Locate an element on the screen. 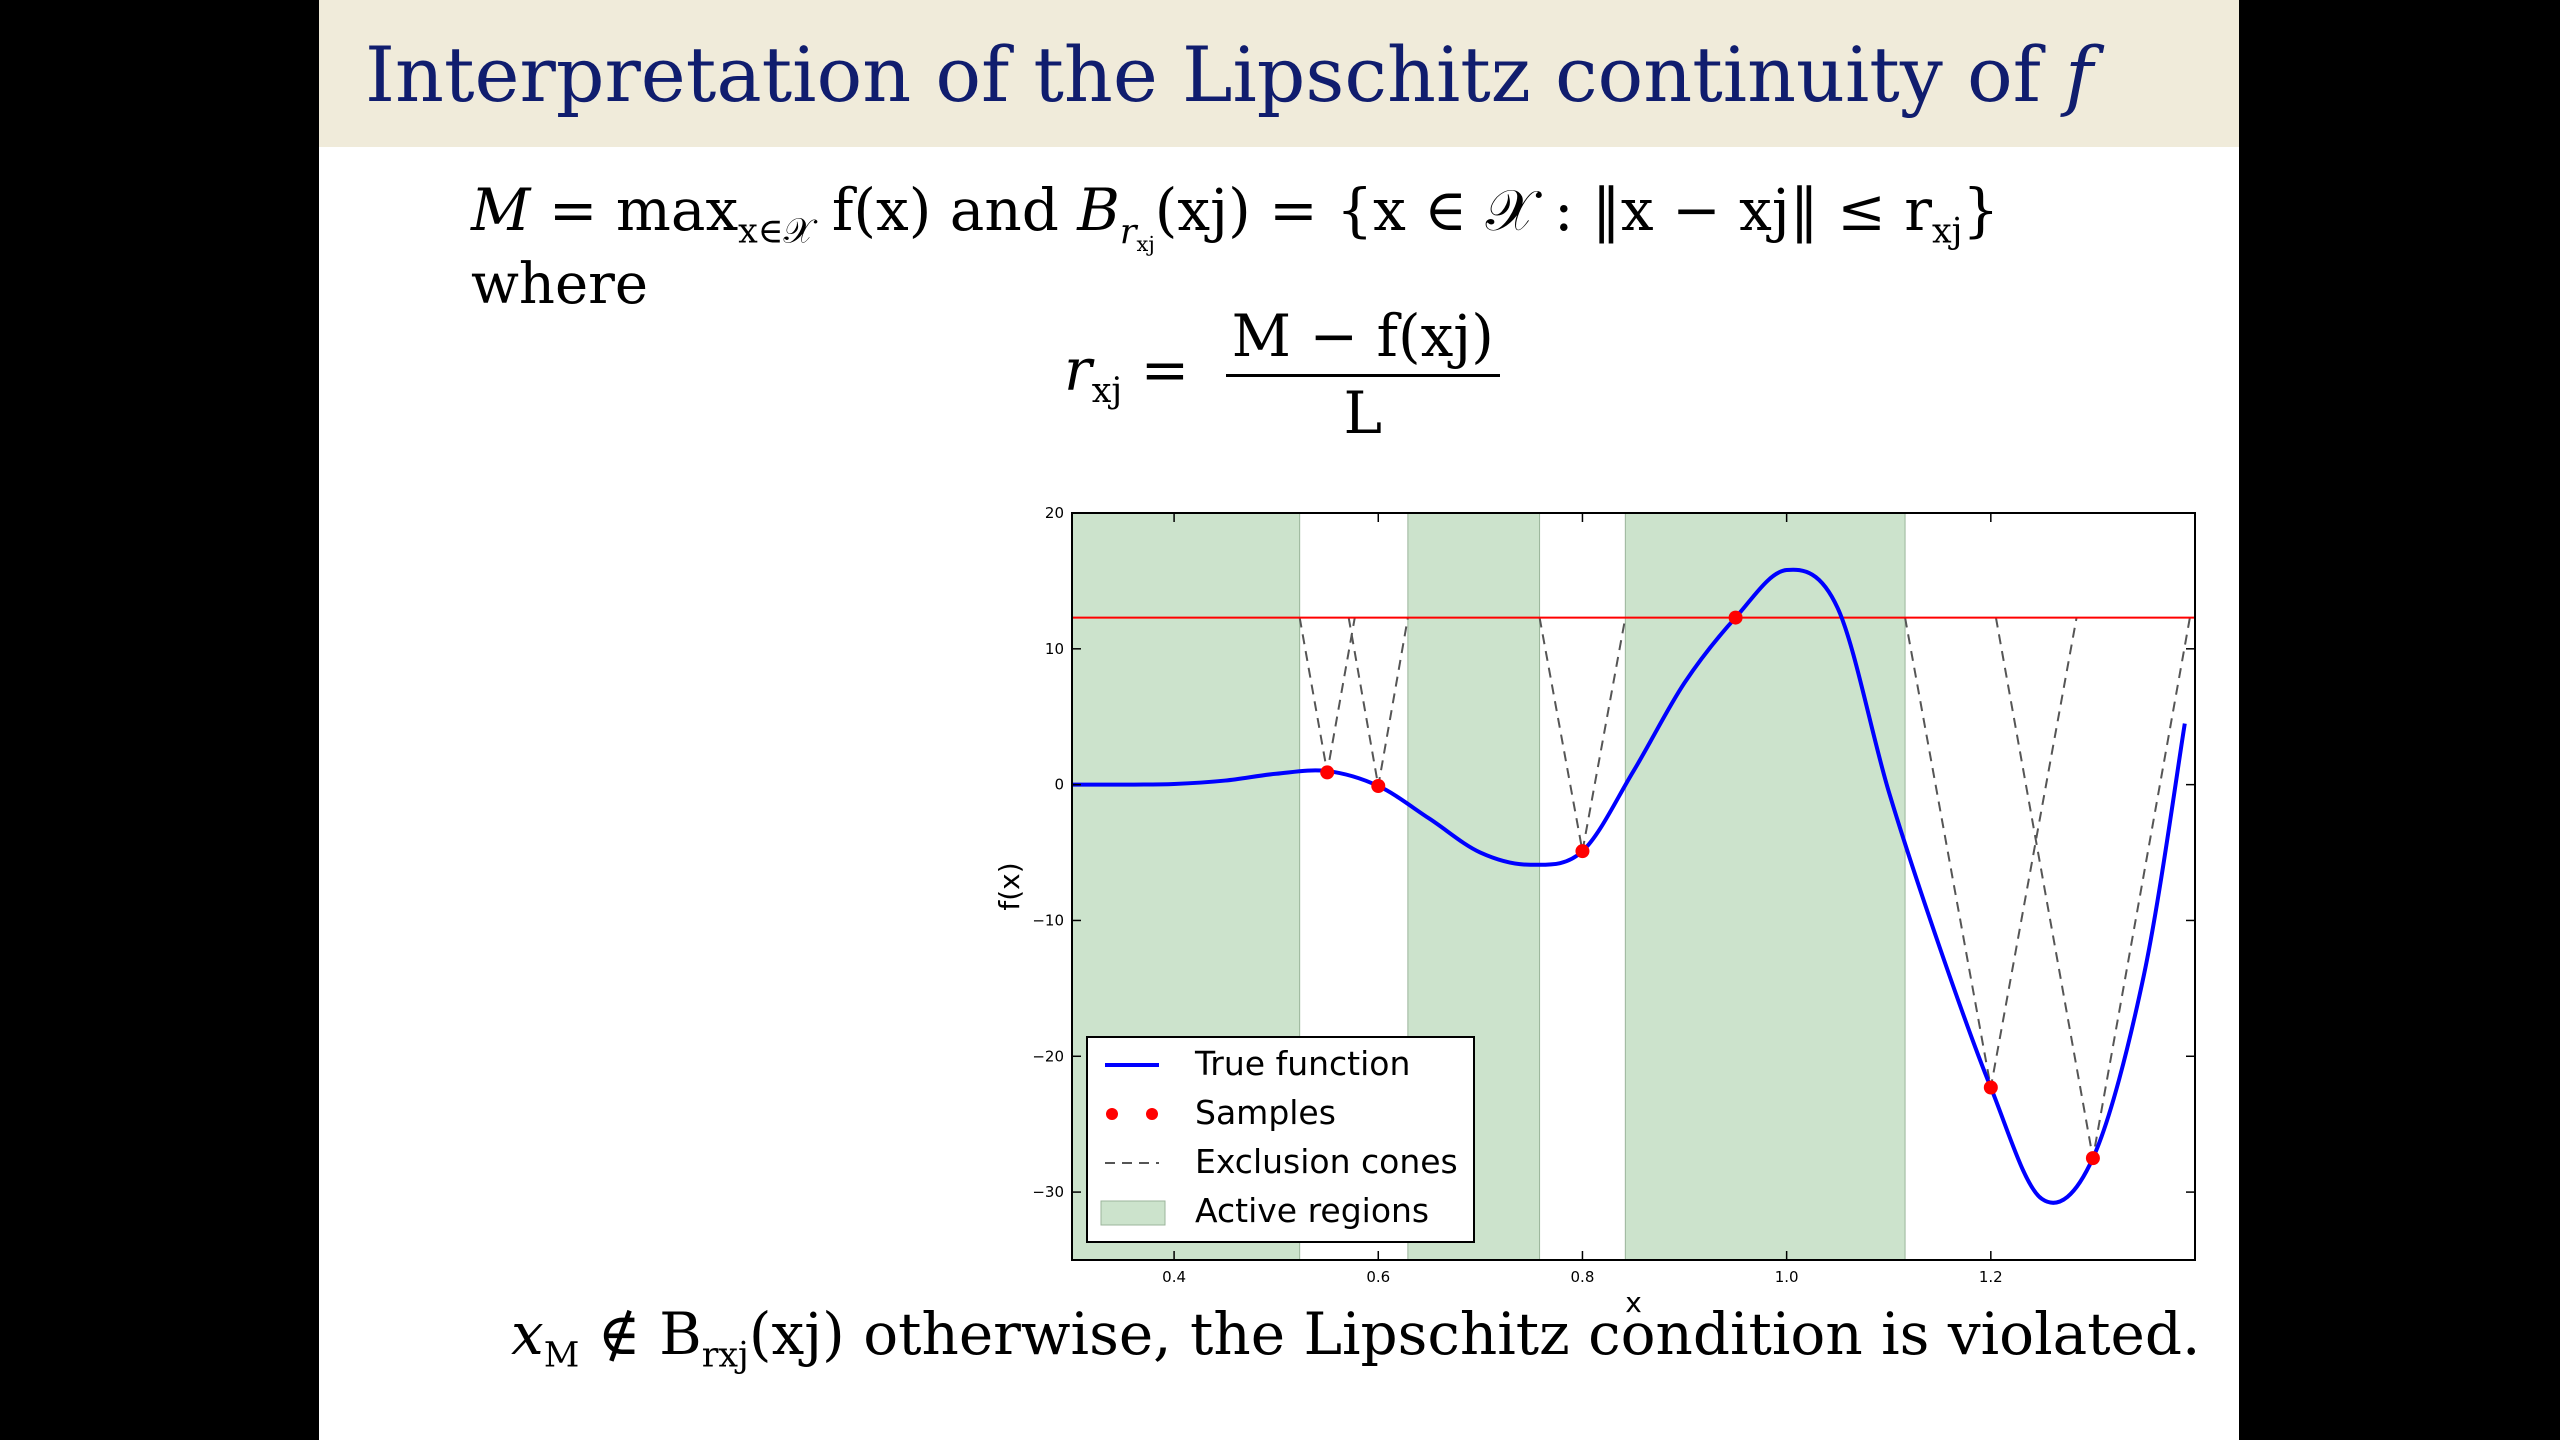 The image size is (2560, 1440). eq1-M: M is located at coordinates (501, 210).